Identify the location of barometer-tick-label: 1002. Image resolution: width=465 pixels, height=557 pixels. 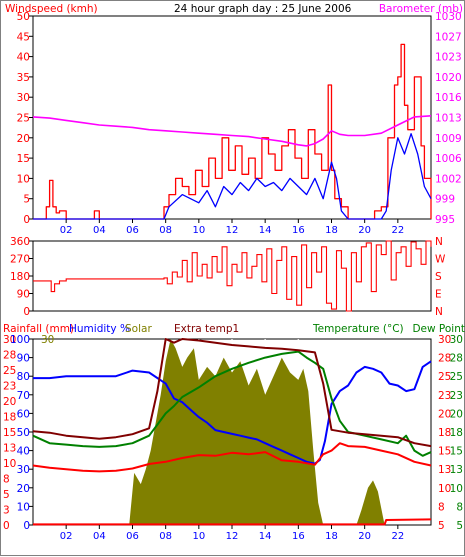
(448, 179).